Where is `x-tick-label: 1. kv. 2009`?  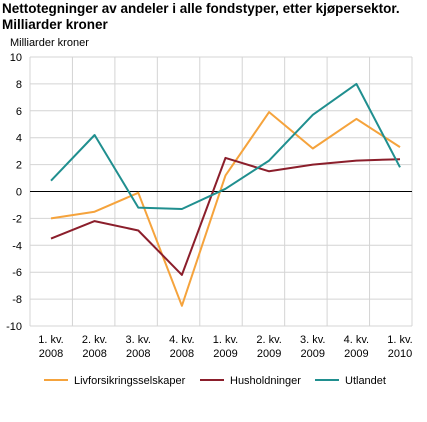
x-tick-label: 1. kv. 2009 is located at coordinates (225, 347).